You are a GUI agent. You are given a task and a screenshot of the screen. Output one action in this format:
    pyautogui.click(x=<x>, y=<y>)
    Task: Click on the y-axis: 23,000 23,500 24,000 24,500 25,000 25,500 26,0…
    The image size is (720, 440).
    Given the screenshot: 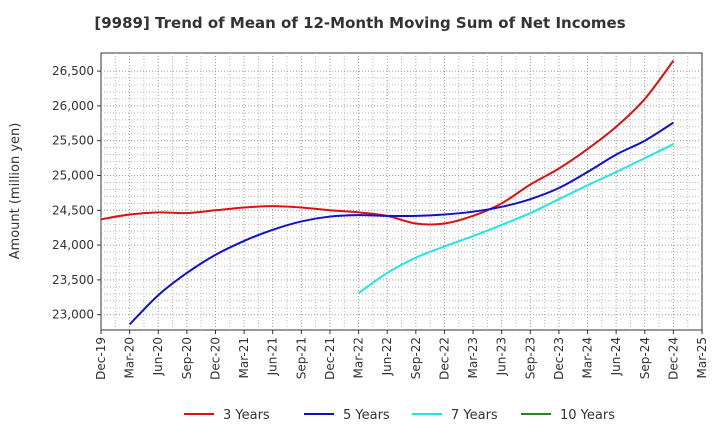 What is the action you would take?
    pyautogui.click(x=76, y=193)
    